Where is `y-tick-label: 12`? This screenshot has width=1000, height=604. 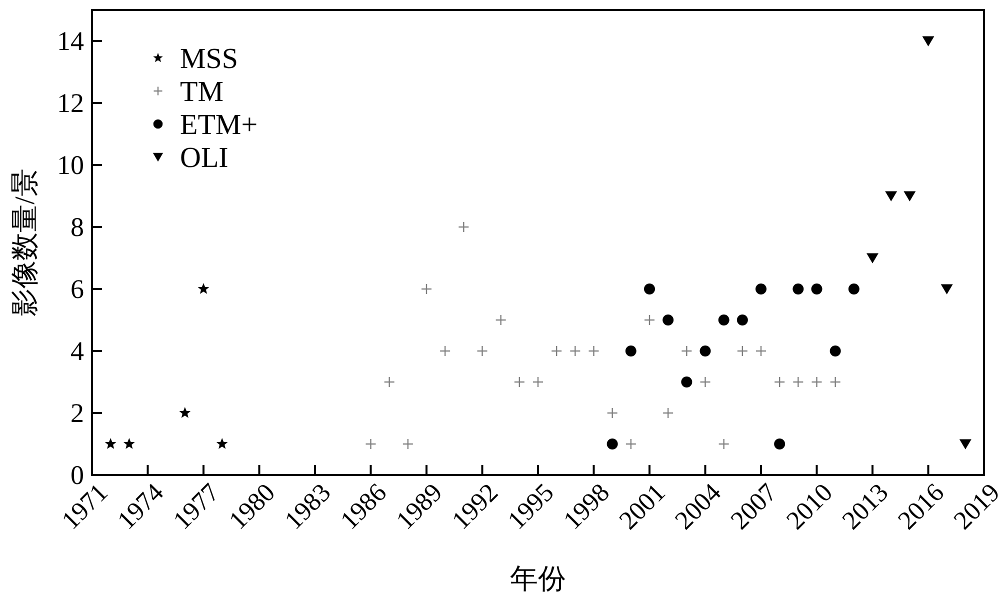 y-tick-label: 12 is located at coordinates (70, 103).